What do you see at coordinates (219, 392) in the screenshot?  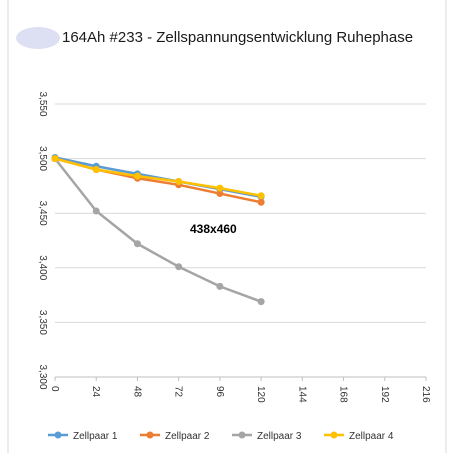 I see `x-tick-label: 96` at bounding box center [219, 392].